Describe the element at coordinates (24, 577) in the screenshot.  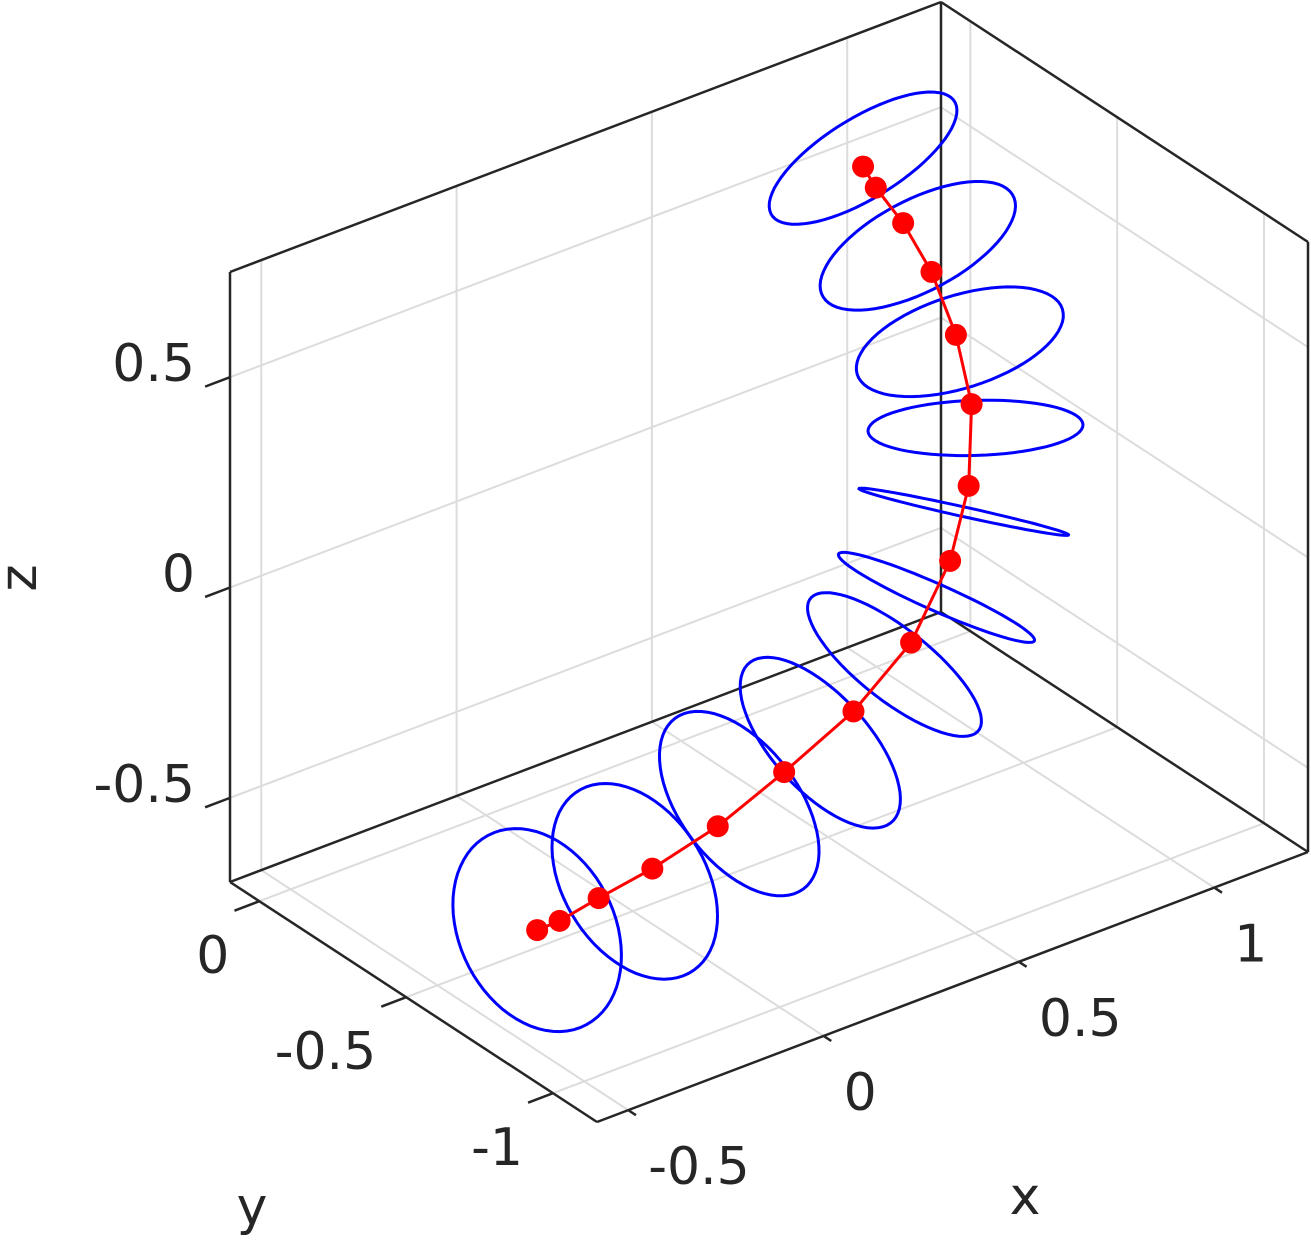
I see `z-axis-label: z` at that location.